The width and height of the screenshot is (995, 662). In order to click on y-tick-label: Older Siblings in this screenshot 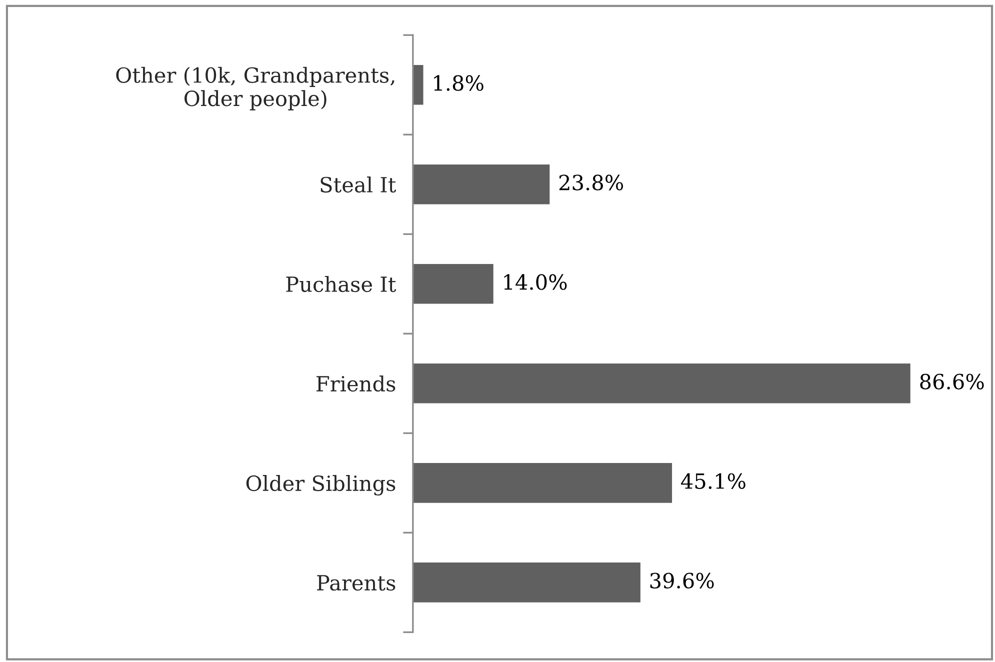, I will do `click(321, 485)`.